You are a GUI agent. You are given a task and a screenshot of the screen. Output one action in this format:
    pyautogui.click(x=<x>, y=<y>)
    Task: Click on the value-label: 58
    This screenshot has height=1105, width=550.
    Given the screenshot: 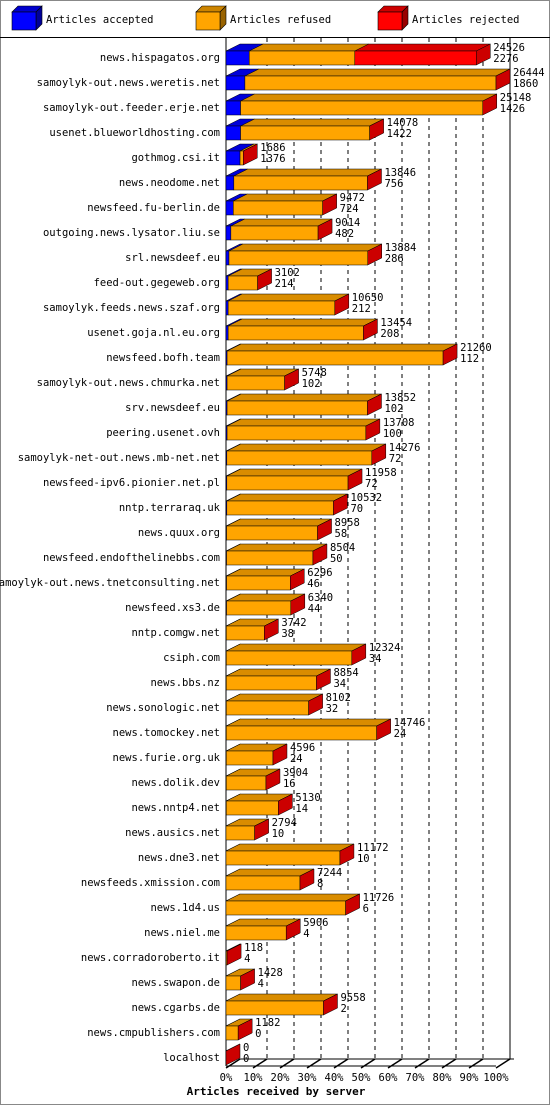 What is the action you would take?
    pyautogui.click(x=341, y=534)
    